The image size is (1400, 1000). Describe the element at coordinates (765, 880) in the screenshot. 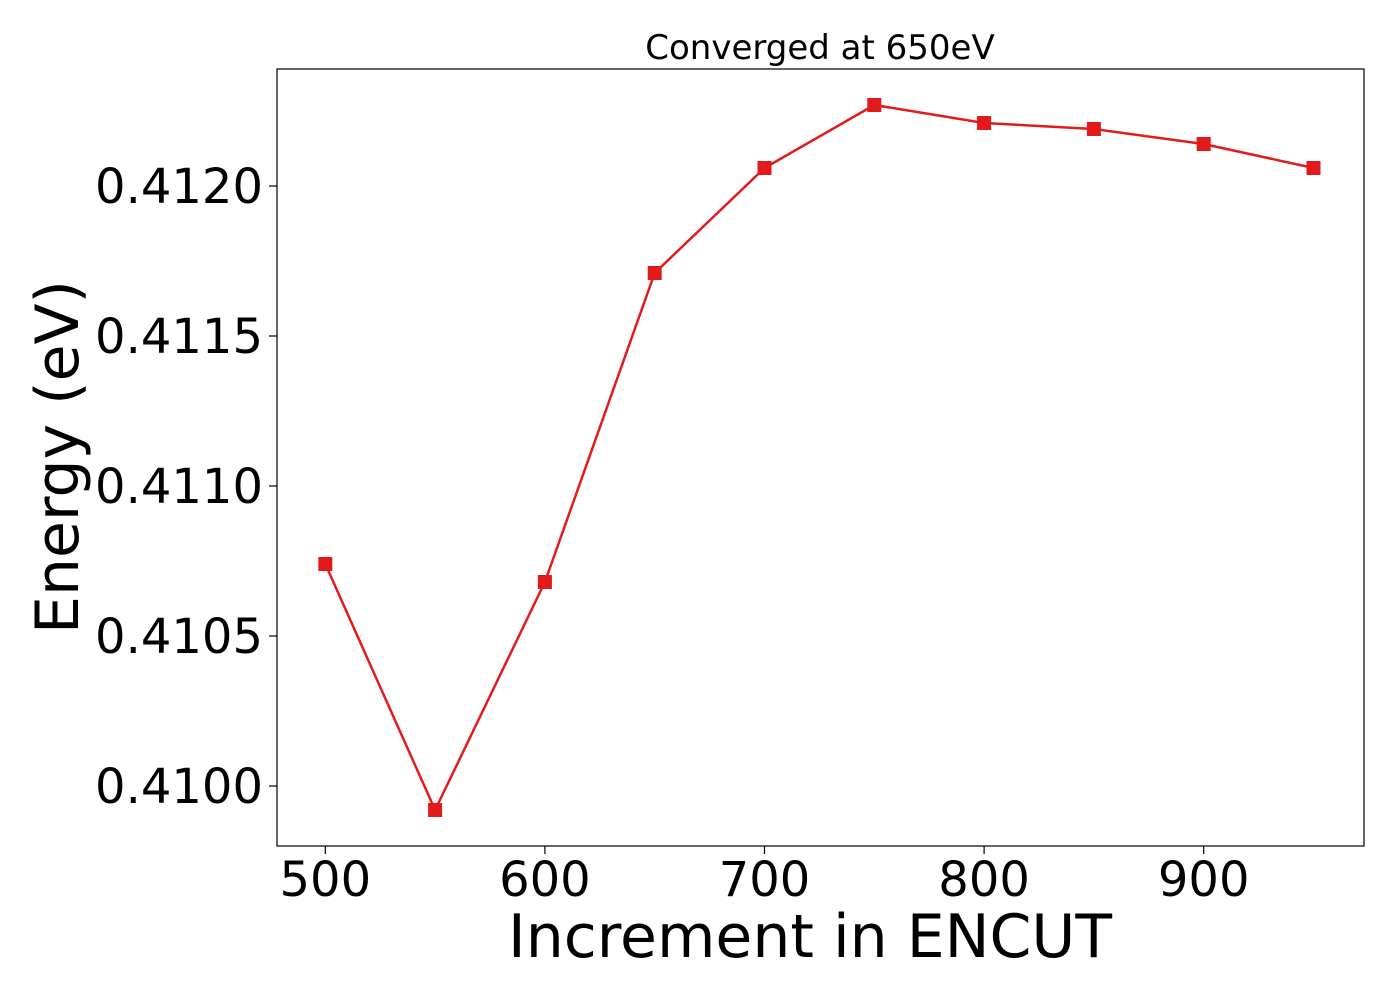

I see `x-tick-label: 700` at that location.